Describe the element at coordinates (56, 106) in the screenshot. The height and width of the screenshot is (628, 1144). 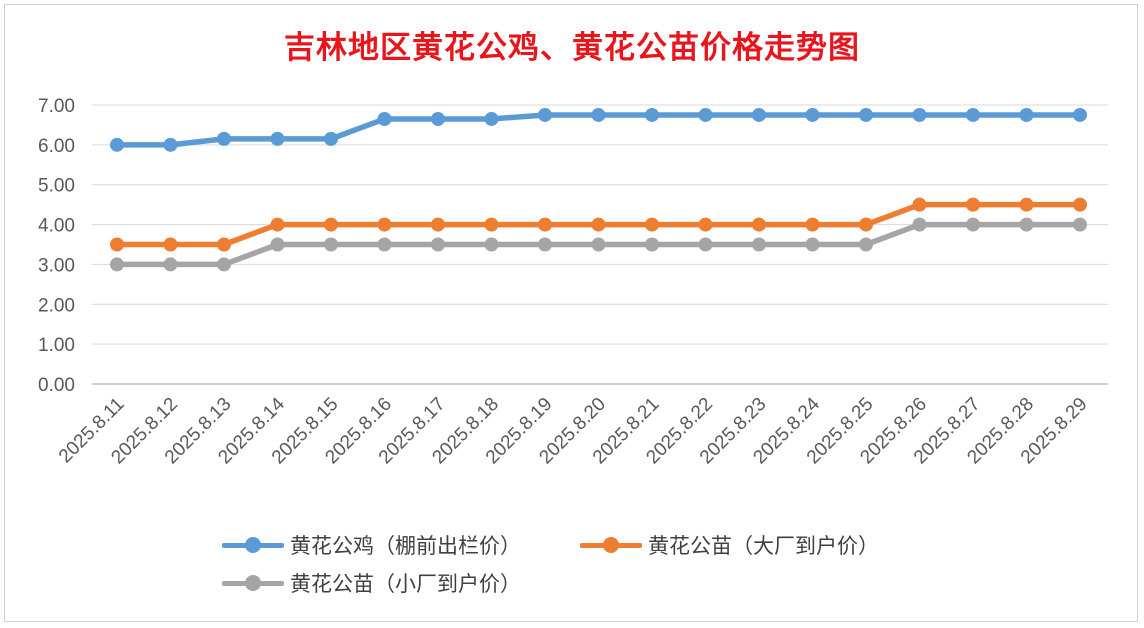
I see `y-tick-label: 7.00` at that location.